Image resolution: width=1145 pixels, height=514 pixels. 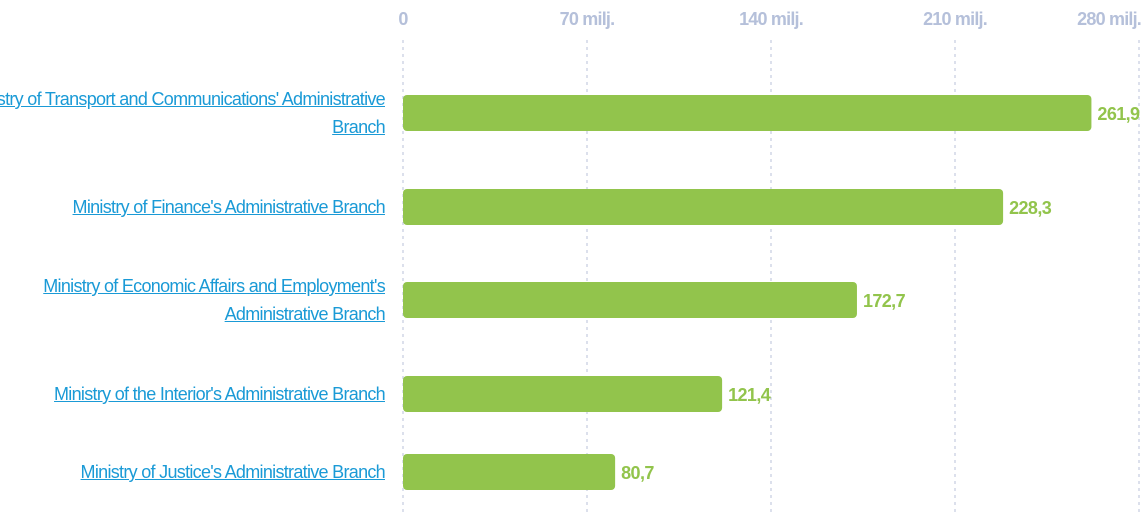 What do you see at coordinates (1030, 208) in the screenshot?
I see `value-label: 228,3` at bounding box center [1030, 208].